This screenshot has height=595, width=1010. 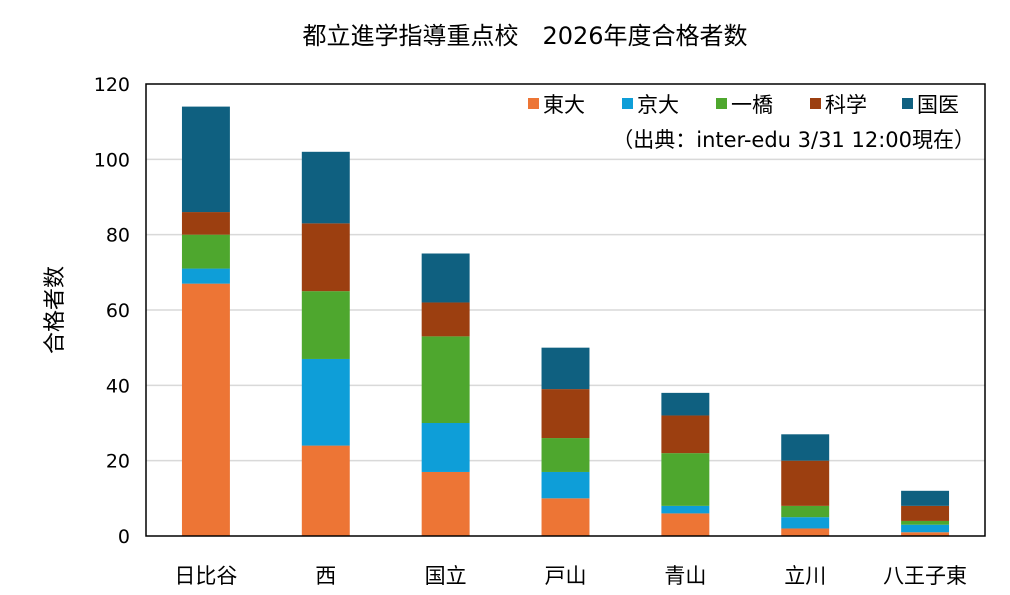 What do you see at coordinates (55, 310) in the screenshot?
I see `y-axis-label: 合格者数` at bounding box center [55, 310].